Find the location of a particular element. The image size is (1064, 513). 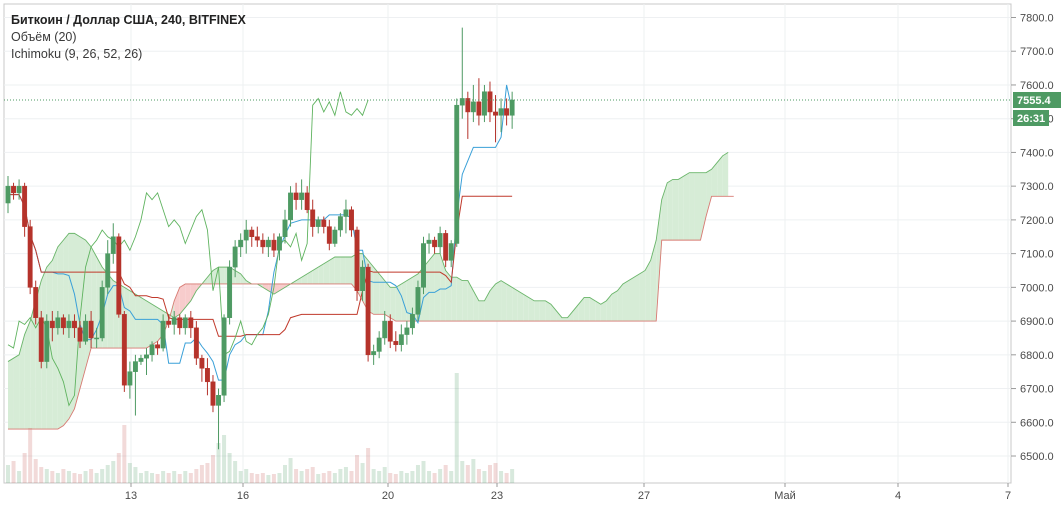

ichimoku-indicator-label: Ichimoku (9, 26, 52, 26) is located at coordinates (77, 54).